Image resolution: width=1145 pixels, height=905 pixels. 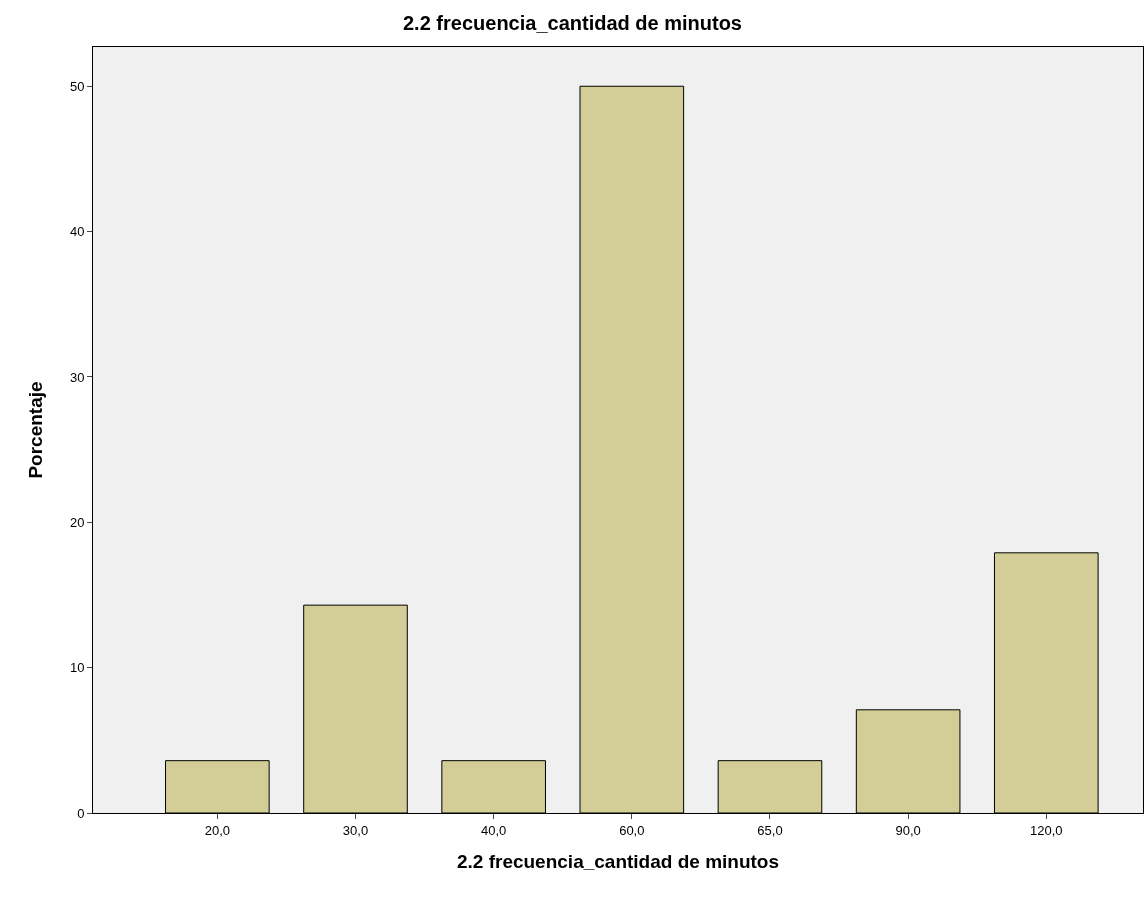 I want to click on chart-title: 2.2 frecuencia_cantidad de minutos, so click(x=572, y=22).